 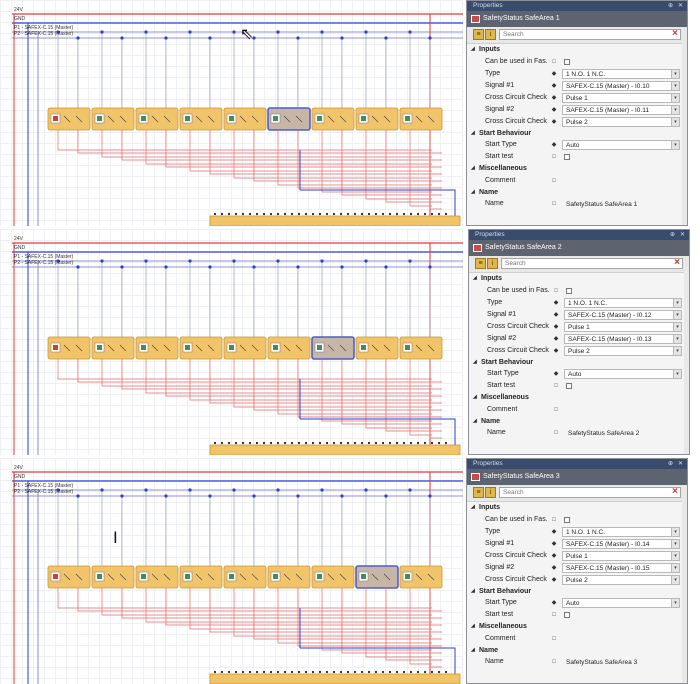 What do you see at coordinates (623, 314) in the screenshot?
I see `property-dropdown: SAFEX-C.15 (Master) - I0.12 ▾` at bounding box center [623, 314].